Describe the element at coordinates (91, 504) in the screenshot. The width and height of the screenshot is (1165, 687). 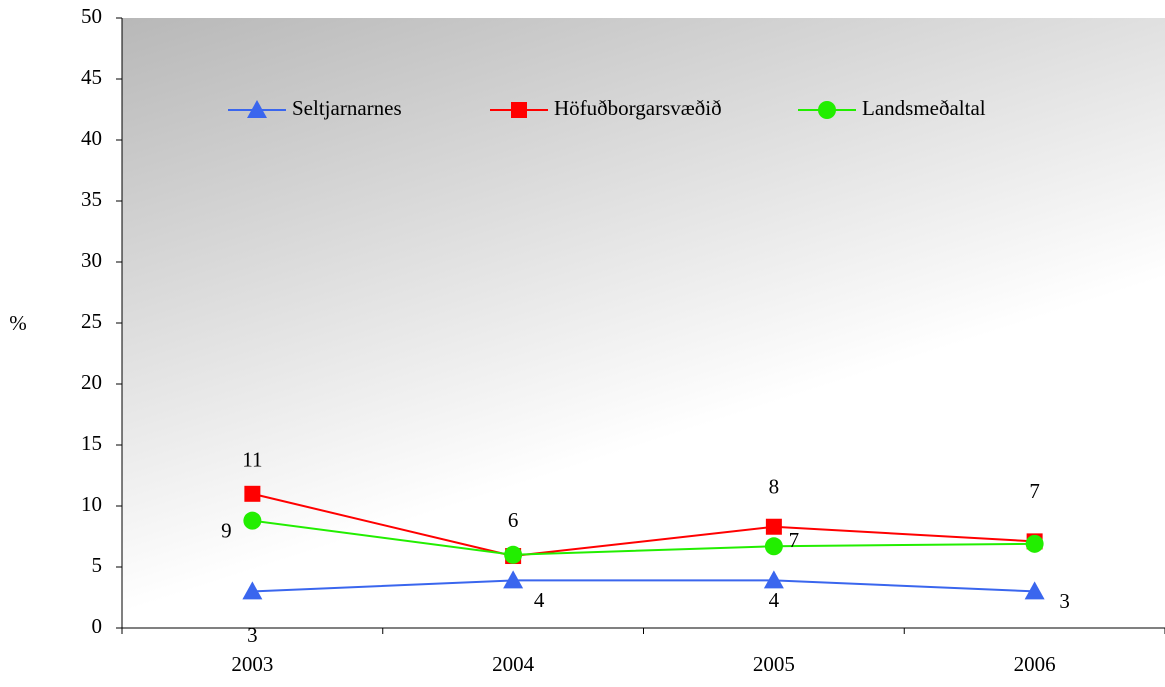
I see `y-tick-label: 10` at that location.